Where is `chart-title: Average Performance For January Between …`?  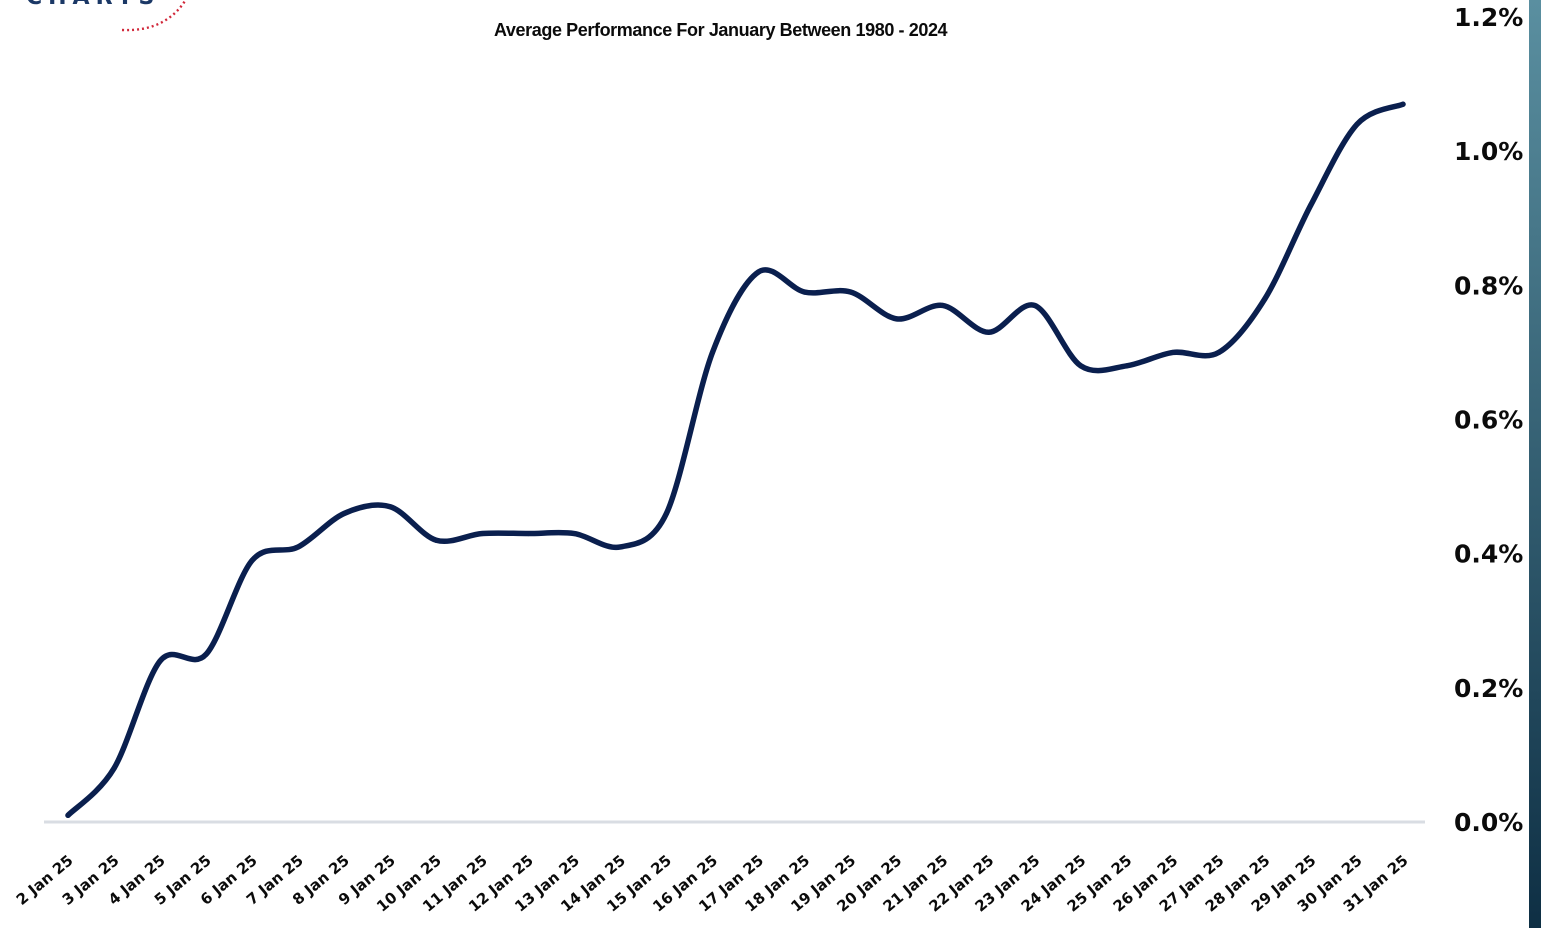
chart-title: Average Performance For January Between … is located at coordinates (721, 30).